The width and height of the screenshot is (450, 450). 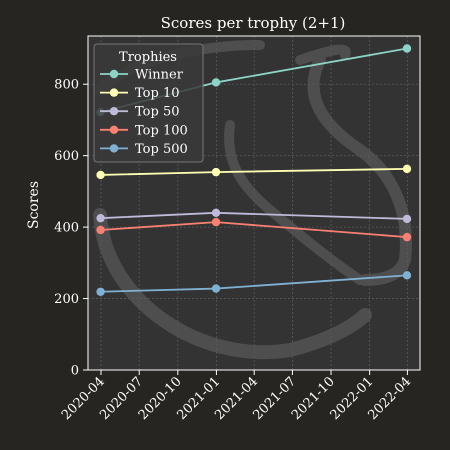 I want to click on legend-label: Top 500, so click(x=161, y=149).